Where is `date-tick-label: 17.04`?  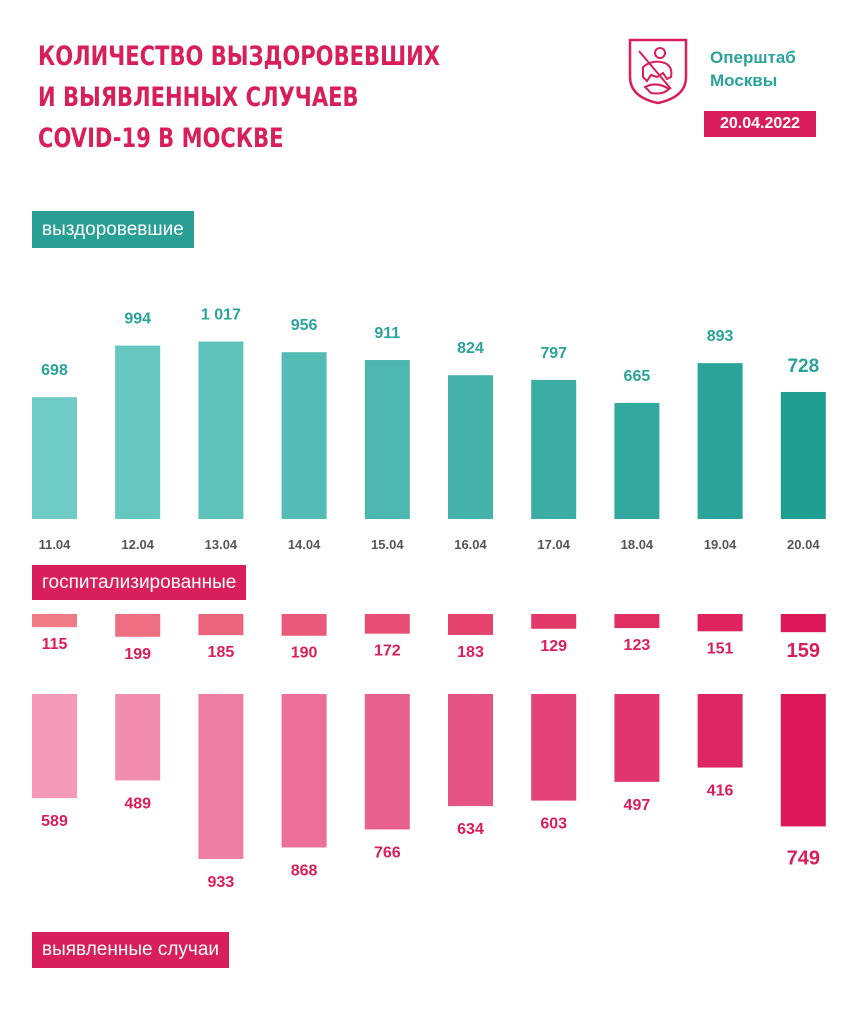 date-tick-label: 17.04 is located at coordinates (553, 544).